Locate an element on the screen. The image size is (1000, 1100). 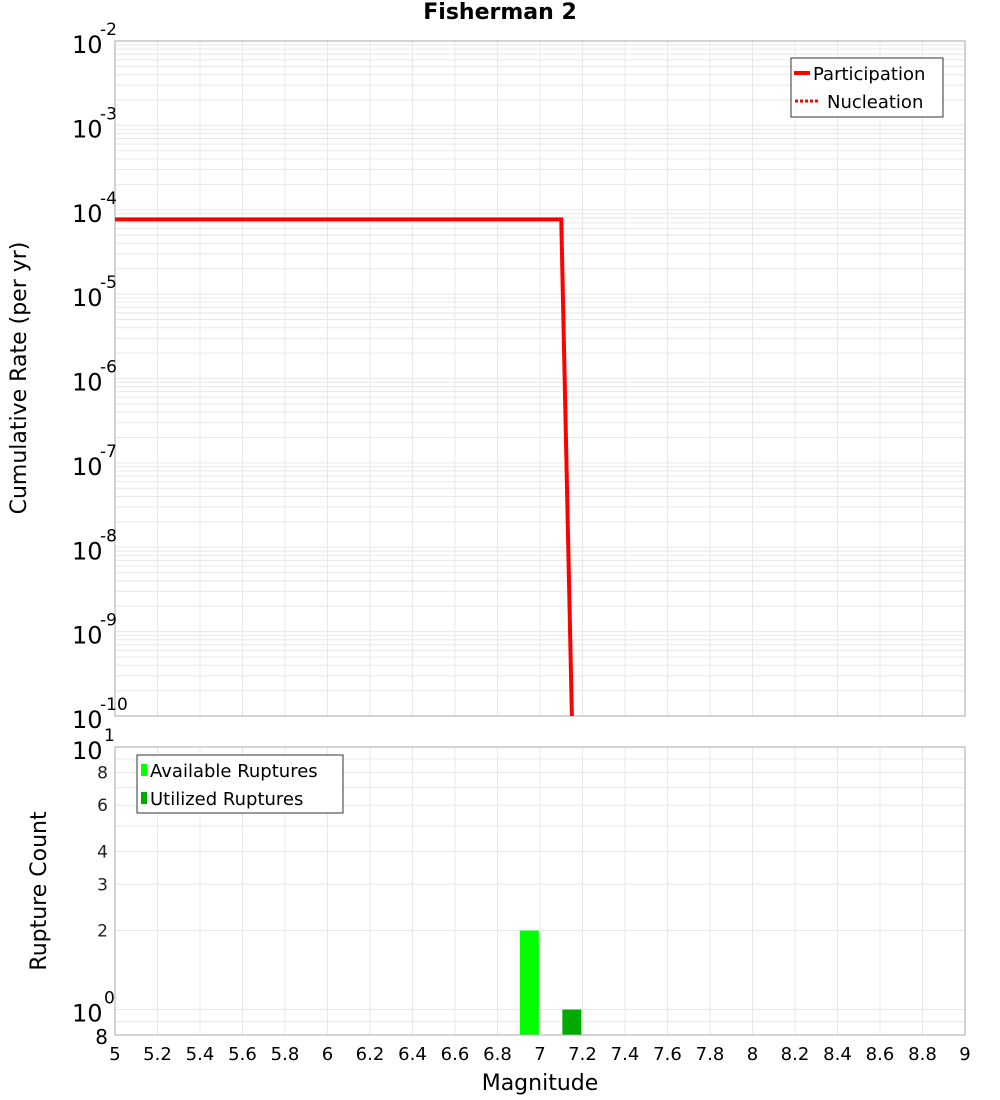
available-swatch is located at coordinates (144, 770).